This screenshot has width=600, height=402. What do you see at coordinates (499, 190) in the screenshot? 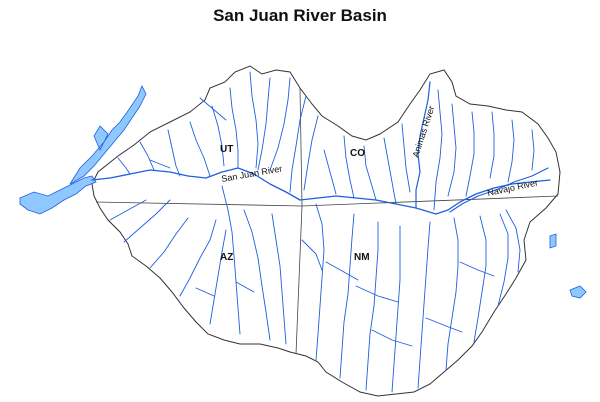
I see `river-navajo` at bounding box center [499, 190].